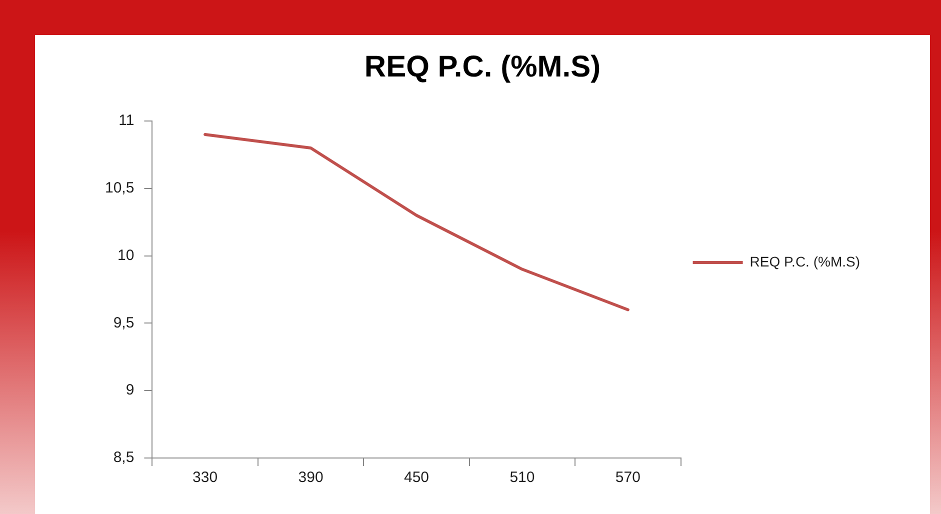 The image size is (941, 514). Describe the element at coordinates (123, 457) in the screenshot. I see `y-tick-label: 8,5` at that location.